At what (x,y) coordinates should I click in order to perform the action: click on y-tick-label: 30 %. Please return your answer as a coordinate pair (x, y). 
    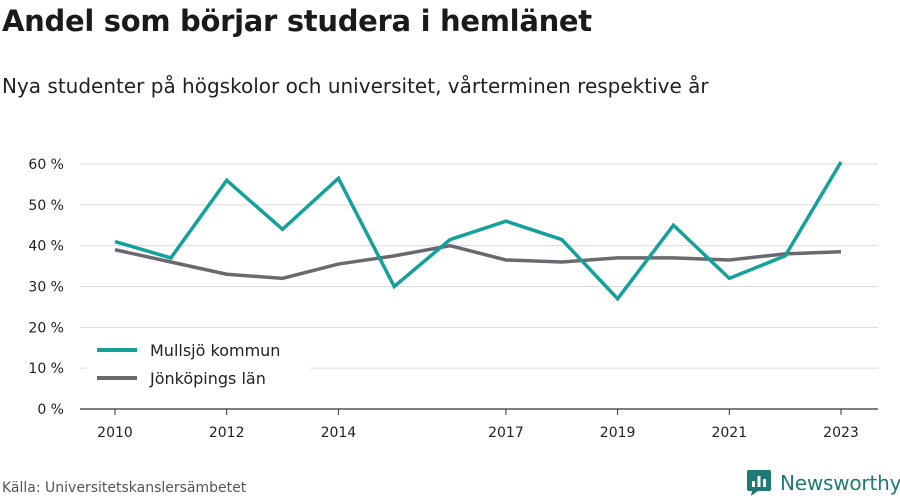
    Looking at the image, I should click on (46, 288).